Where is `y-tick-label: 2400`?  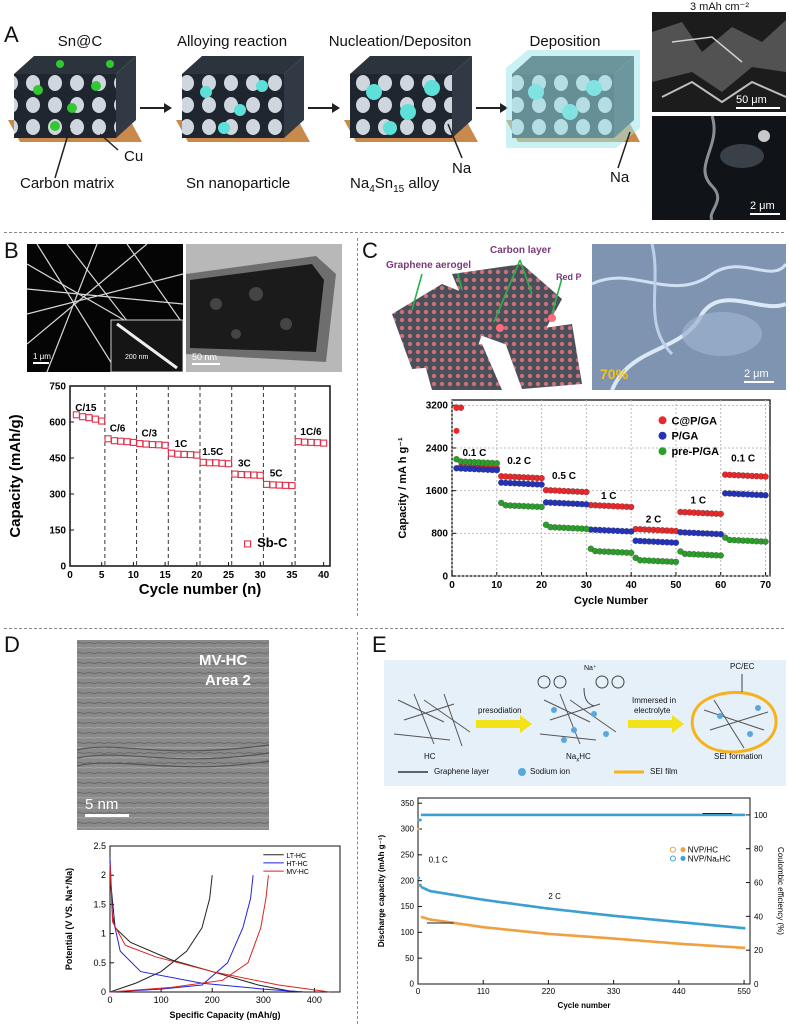 y-tick-label: 2400 is located at coordinates (437, 448).